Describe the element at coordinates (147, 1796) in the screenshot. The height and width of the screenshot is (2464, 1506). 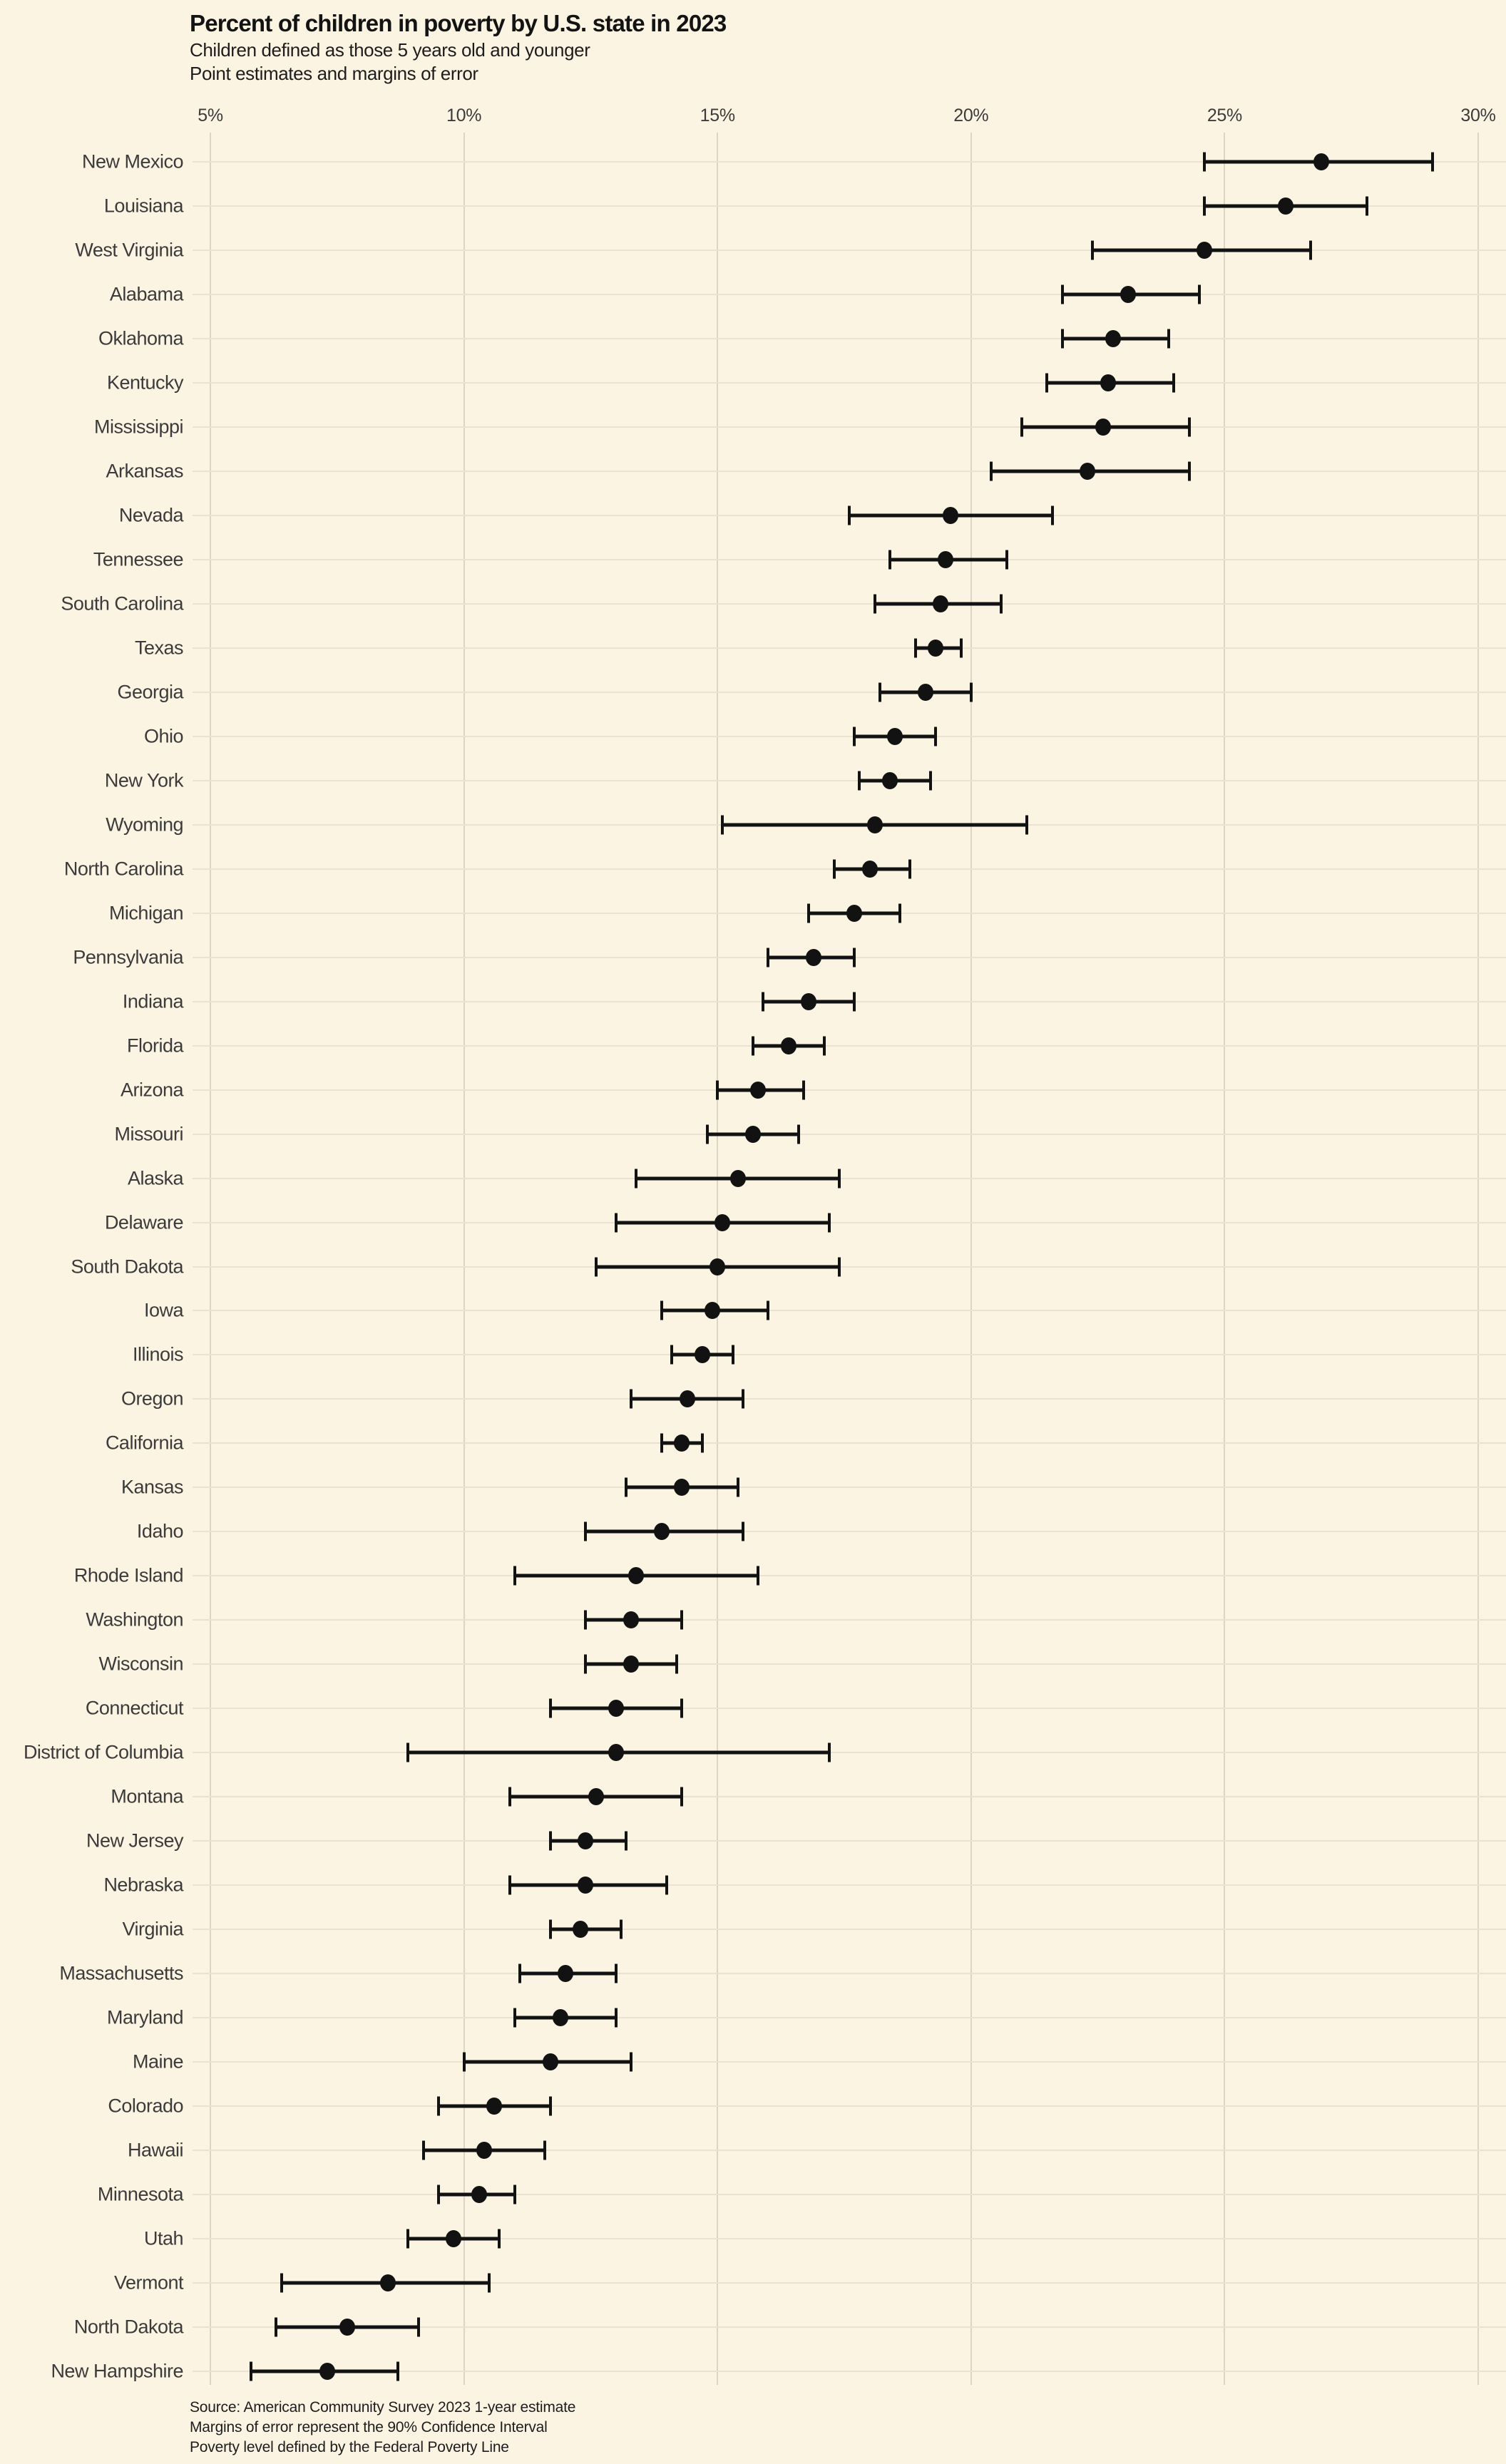
I see `state-label: Montana` at that location.